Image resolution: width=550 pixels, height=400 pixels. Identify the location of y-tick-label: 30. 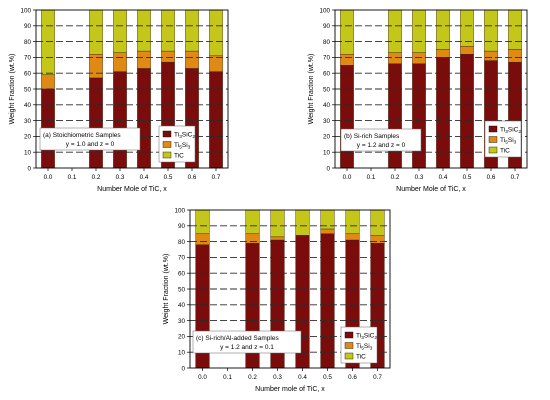
(28, 121).